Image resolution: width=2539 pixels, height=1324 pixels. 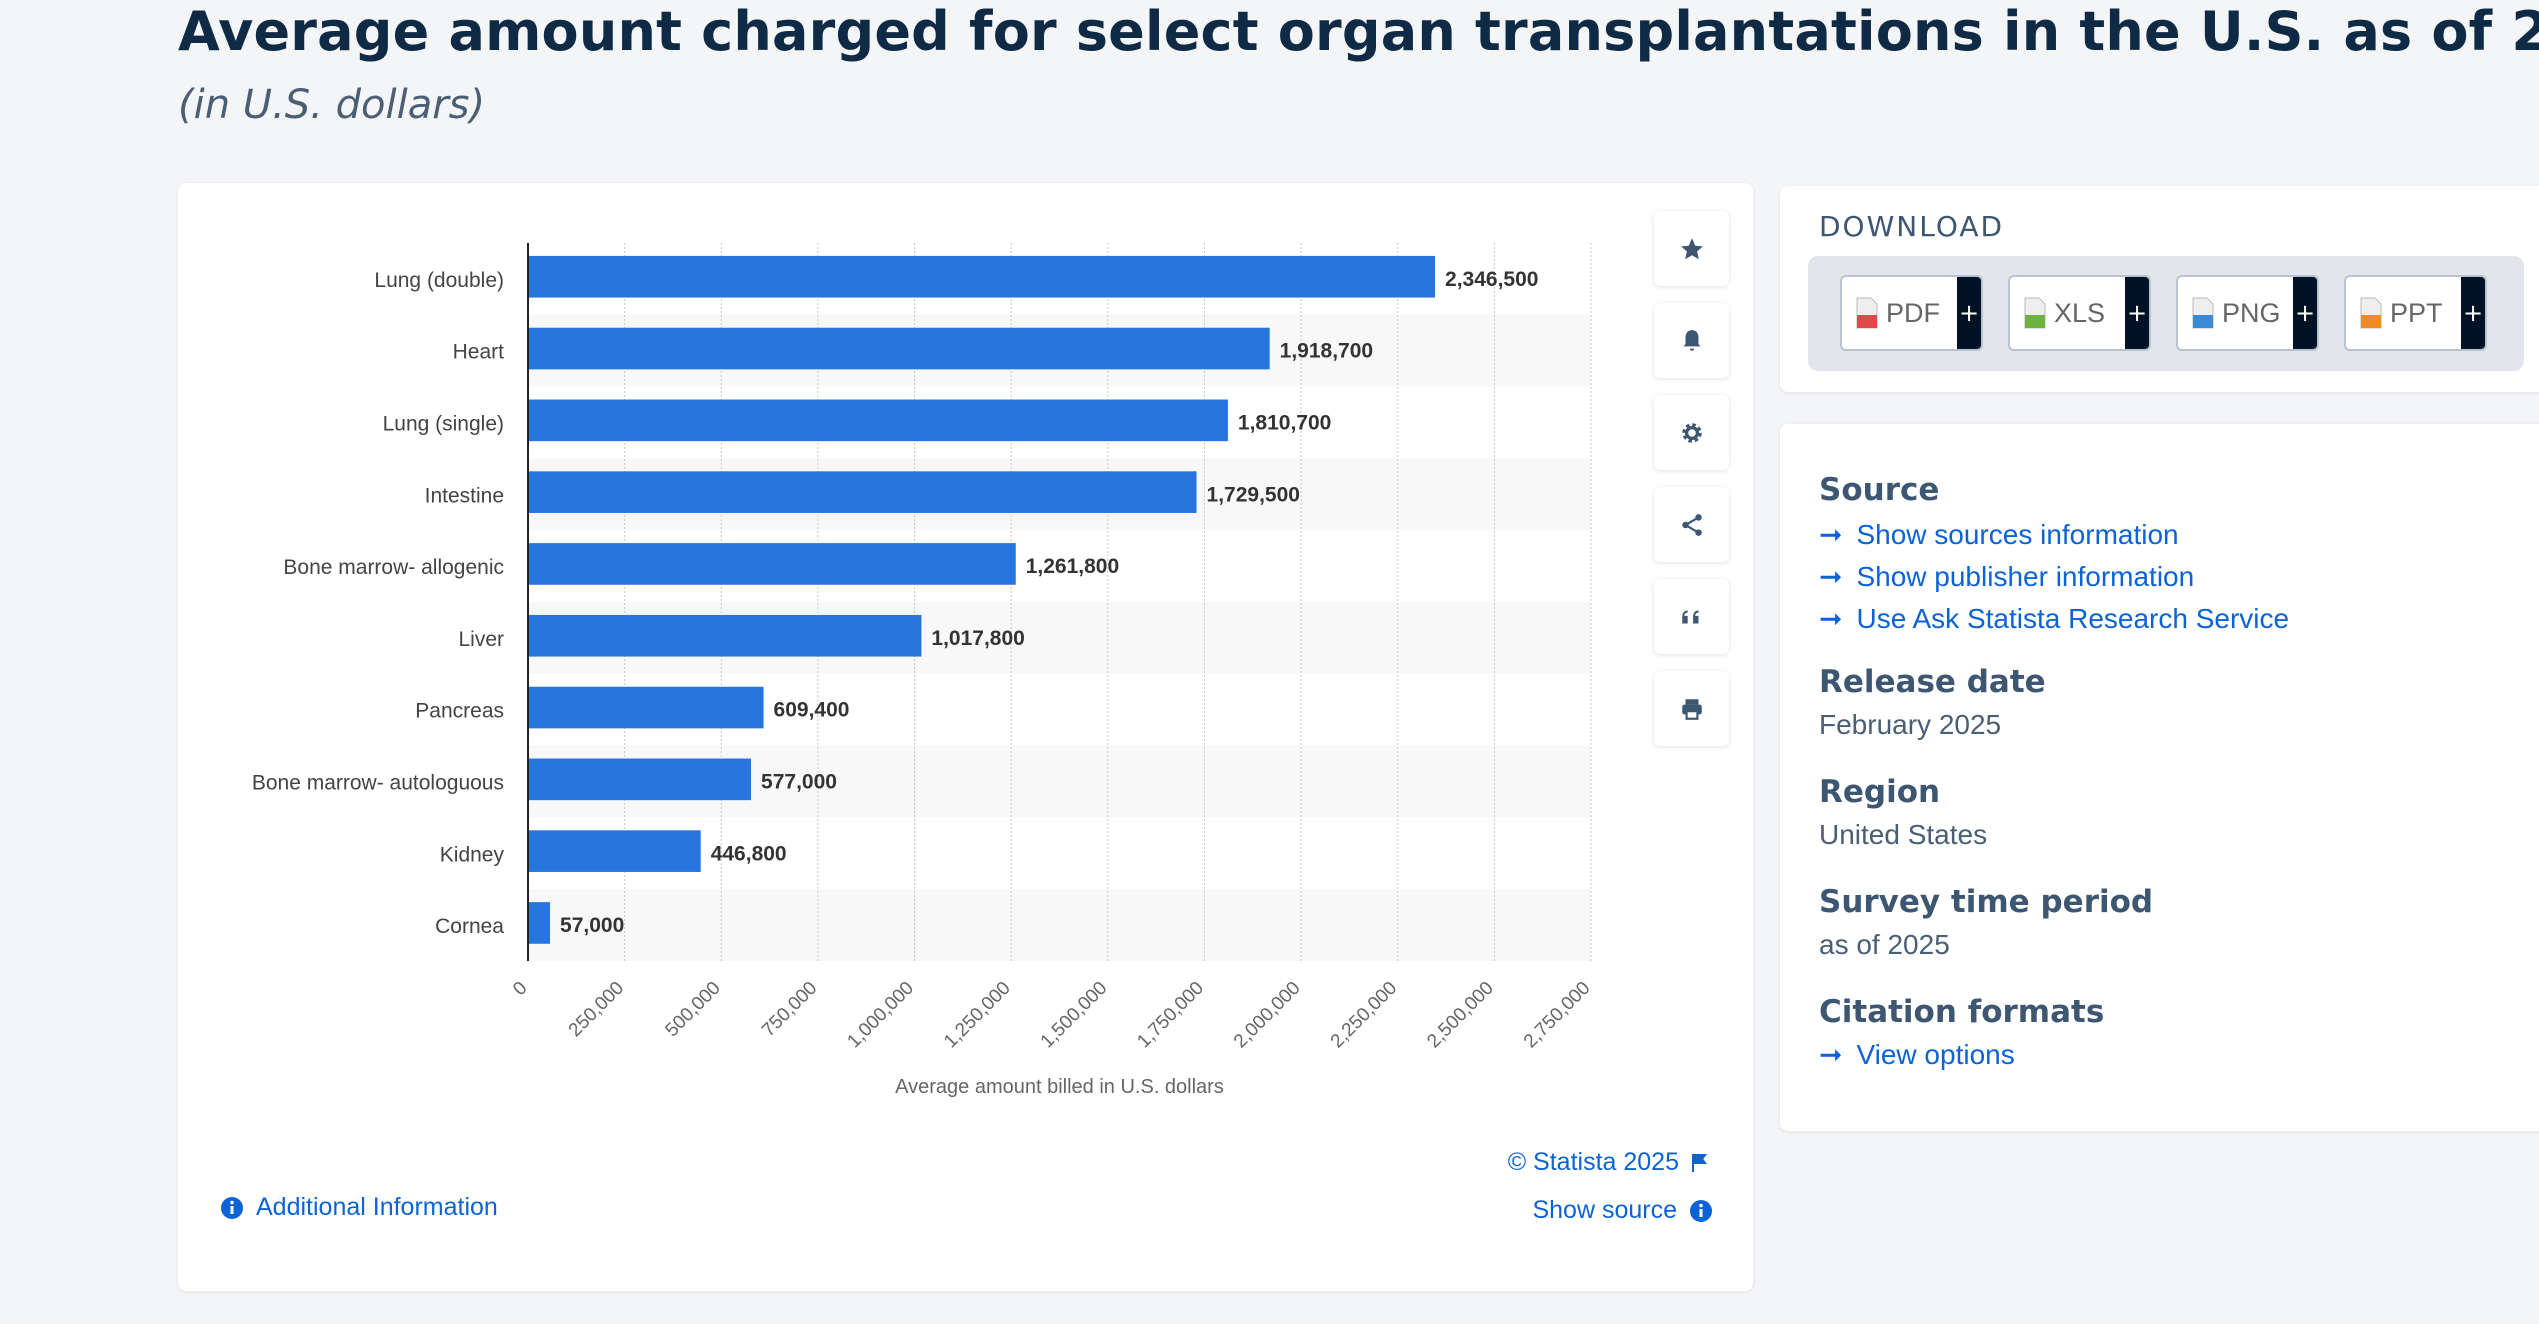 I want to click on data-label: 2,346,500, so click(x=1491, y=279).